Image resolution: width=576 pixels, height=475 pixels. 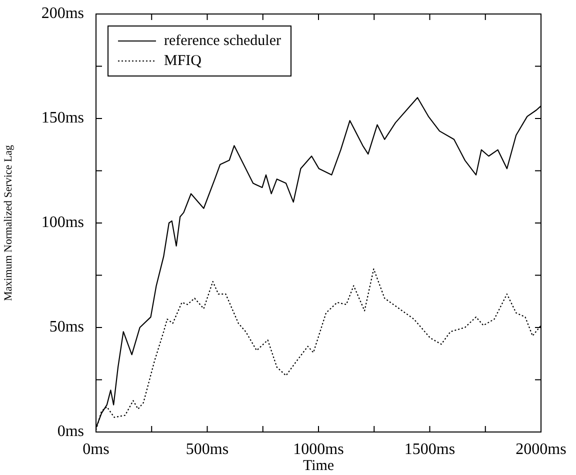 I want to click on y-tick-label: 150ms, so click(x=62, y=118).